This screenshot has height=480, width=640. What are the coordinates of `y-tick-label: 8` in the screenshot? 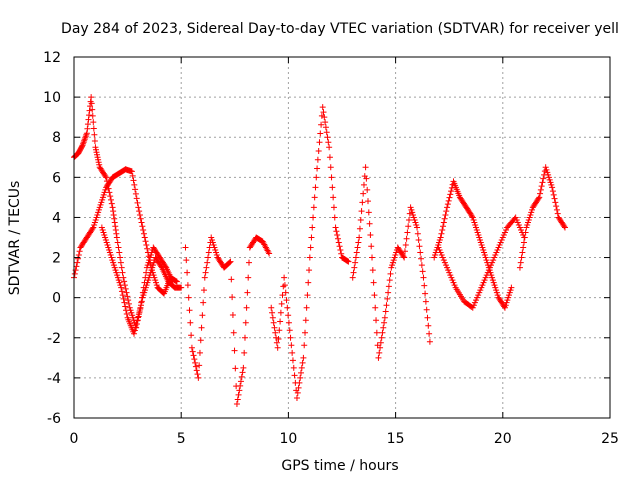 It's located at (56, 138).